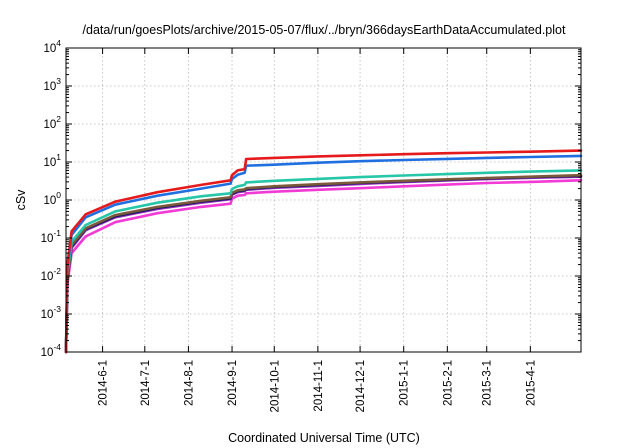 This screenshot has height=448, width=640. Describe the element at coordinates (52, 122) in the screenshot. I see `y-tick-label: 10²` at that location.